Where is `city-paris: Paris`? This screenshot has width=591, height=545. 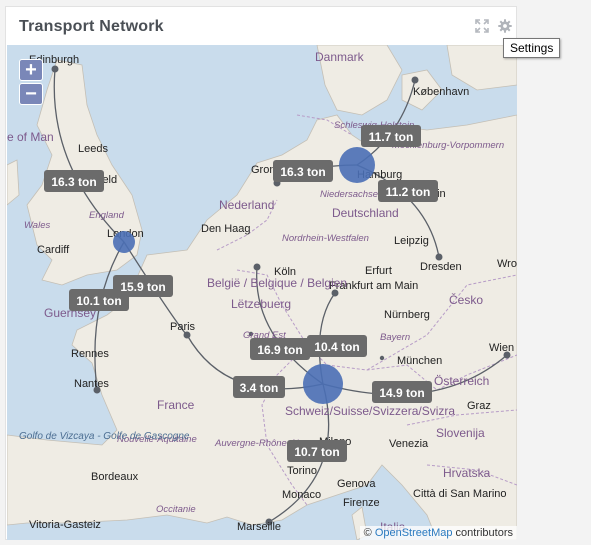
city-paris: Paris is located at coordinates (183, 327).